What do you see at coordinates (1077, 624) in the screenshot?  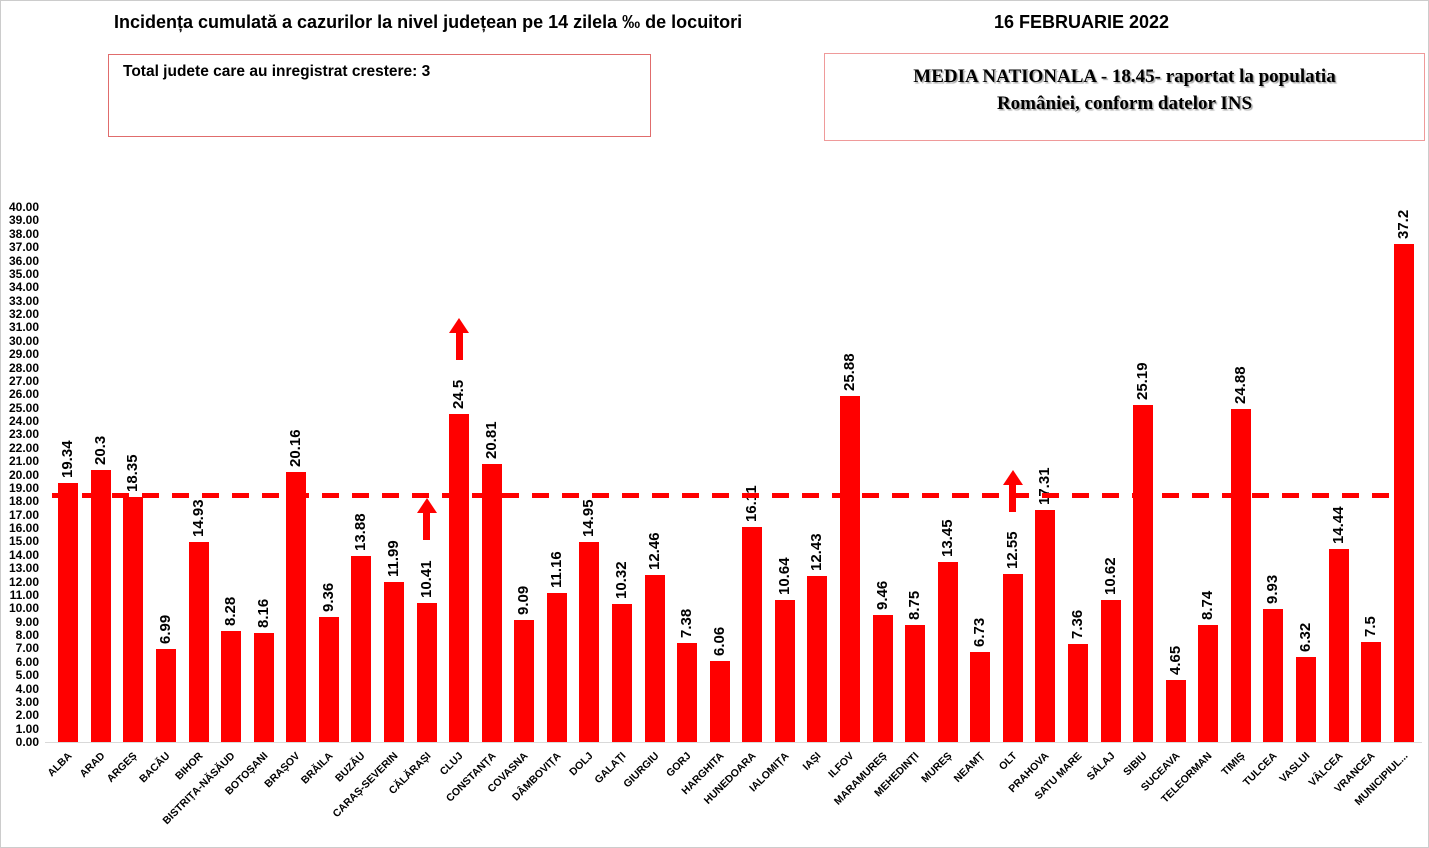 I see `bar-value-label: 7.36` at bounding box center [1077, 624].